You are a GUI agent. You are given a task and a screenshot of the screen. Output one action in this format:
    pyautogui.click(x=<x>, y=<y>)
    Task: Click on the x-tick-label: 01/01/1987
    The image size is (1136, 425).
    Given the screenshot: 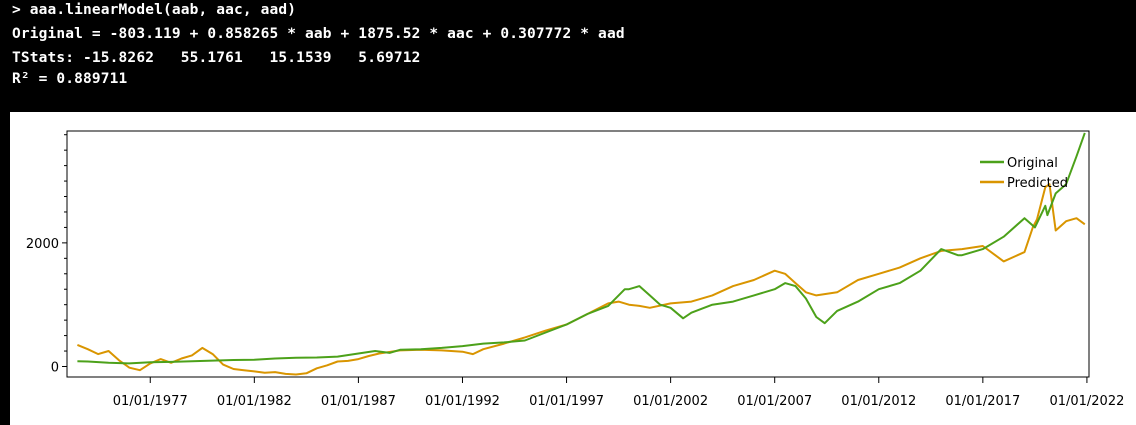 What is the action you would take?
    pyautogui.click(x=358, y=401)
    